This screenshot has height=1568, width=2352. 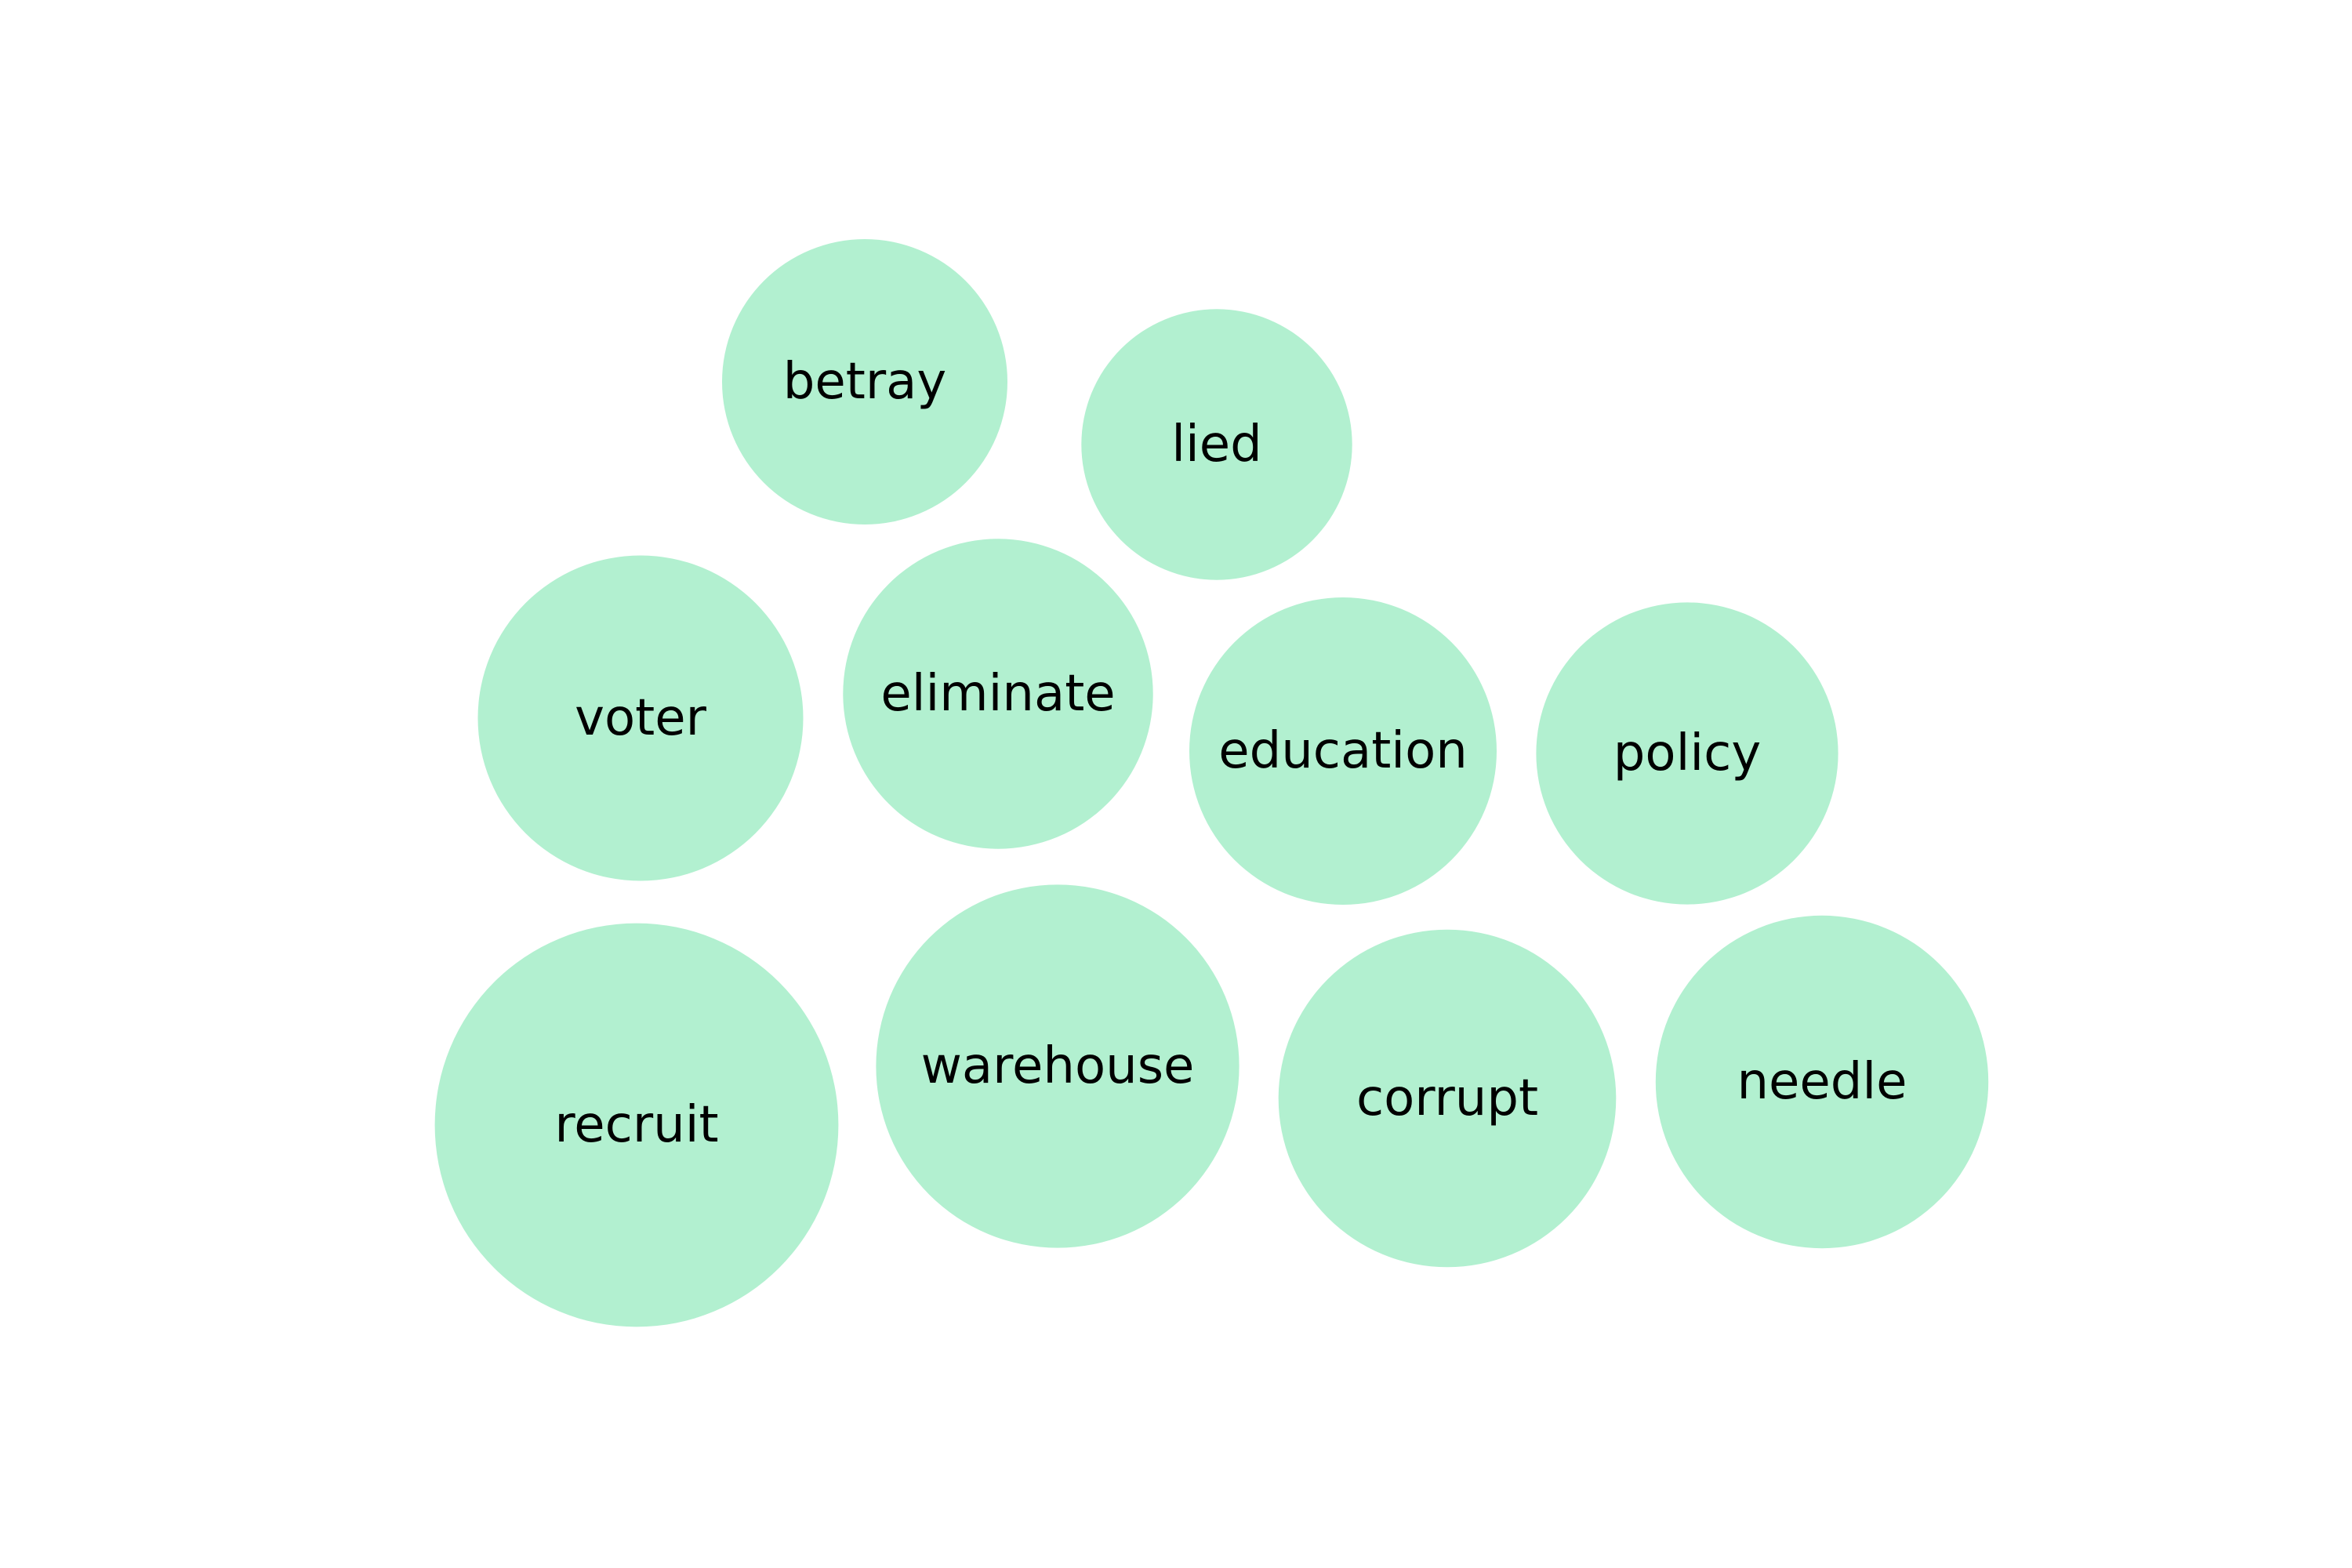 I want to click on bubble-circle-warehouse, so click(x=1058, y=1066).